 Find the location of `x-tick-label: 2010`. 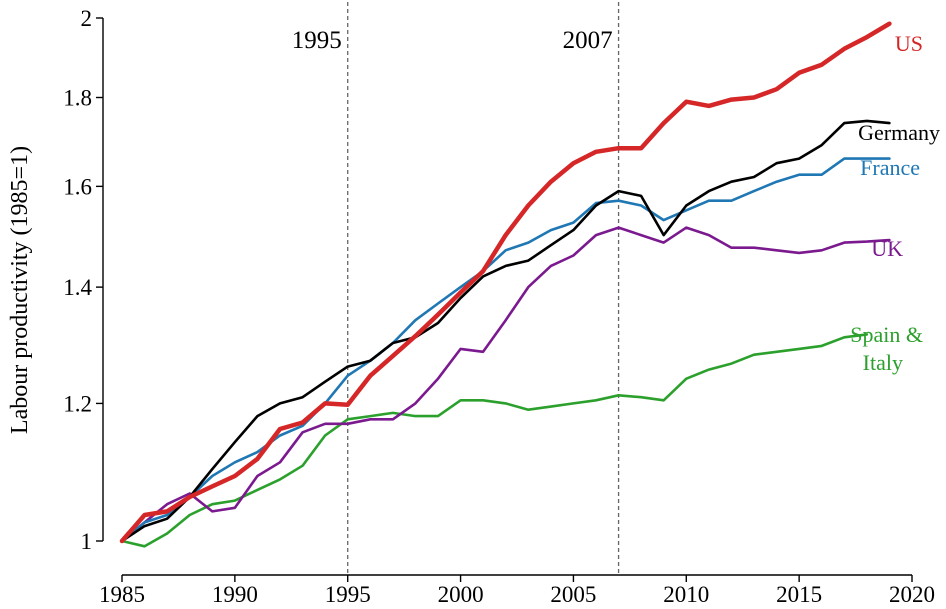

x-tick-label: 2010 is located at coordinates (686, 594).